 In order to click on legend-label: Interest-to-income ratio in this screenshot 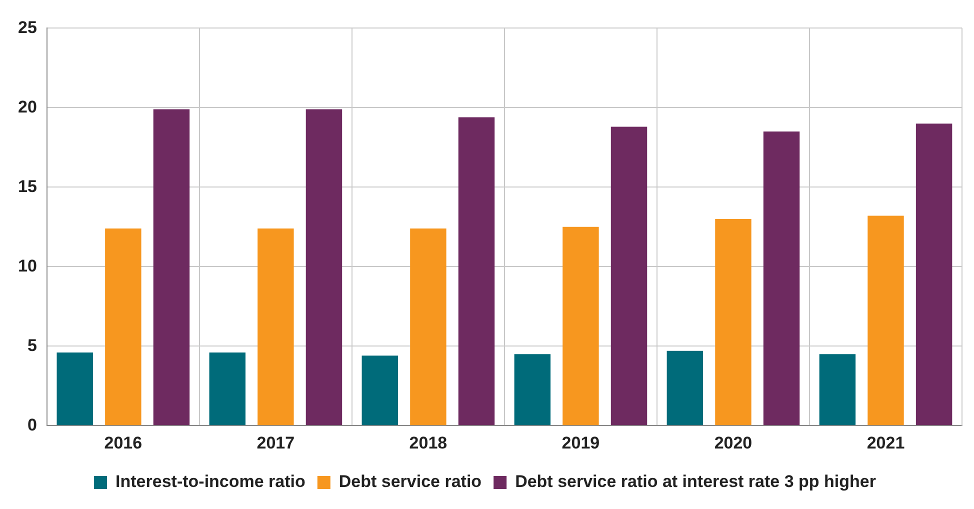, I will do `click(211, 482)`.